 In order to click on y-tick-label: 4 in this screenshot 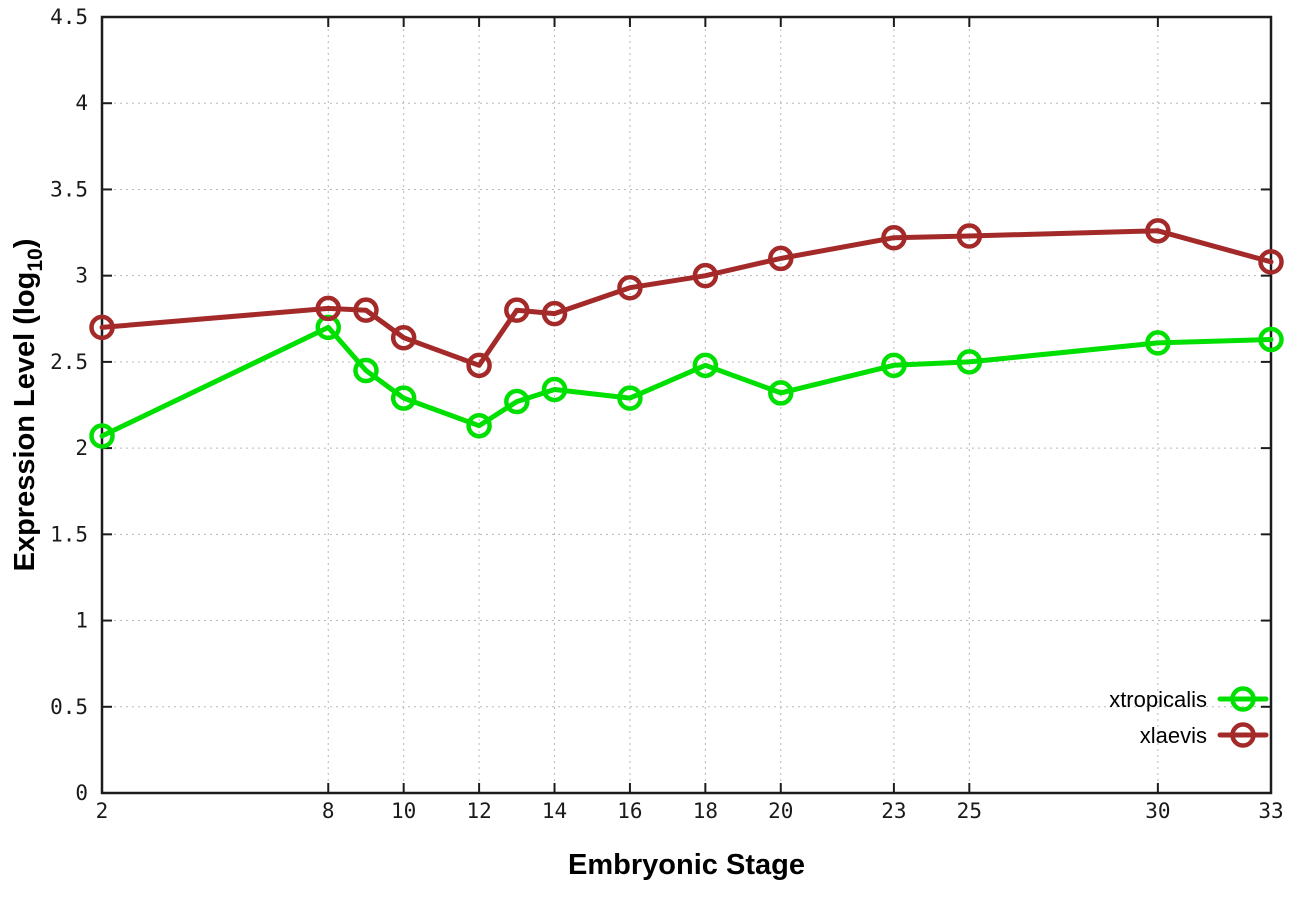, I will do `click(81, 103)`.